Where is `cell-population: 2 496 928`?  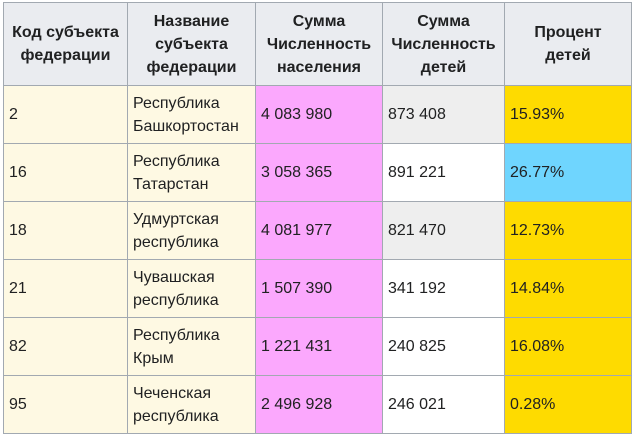 cell-population: 2 496 928 is located at coordinates (319, 404).